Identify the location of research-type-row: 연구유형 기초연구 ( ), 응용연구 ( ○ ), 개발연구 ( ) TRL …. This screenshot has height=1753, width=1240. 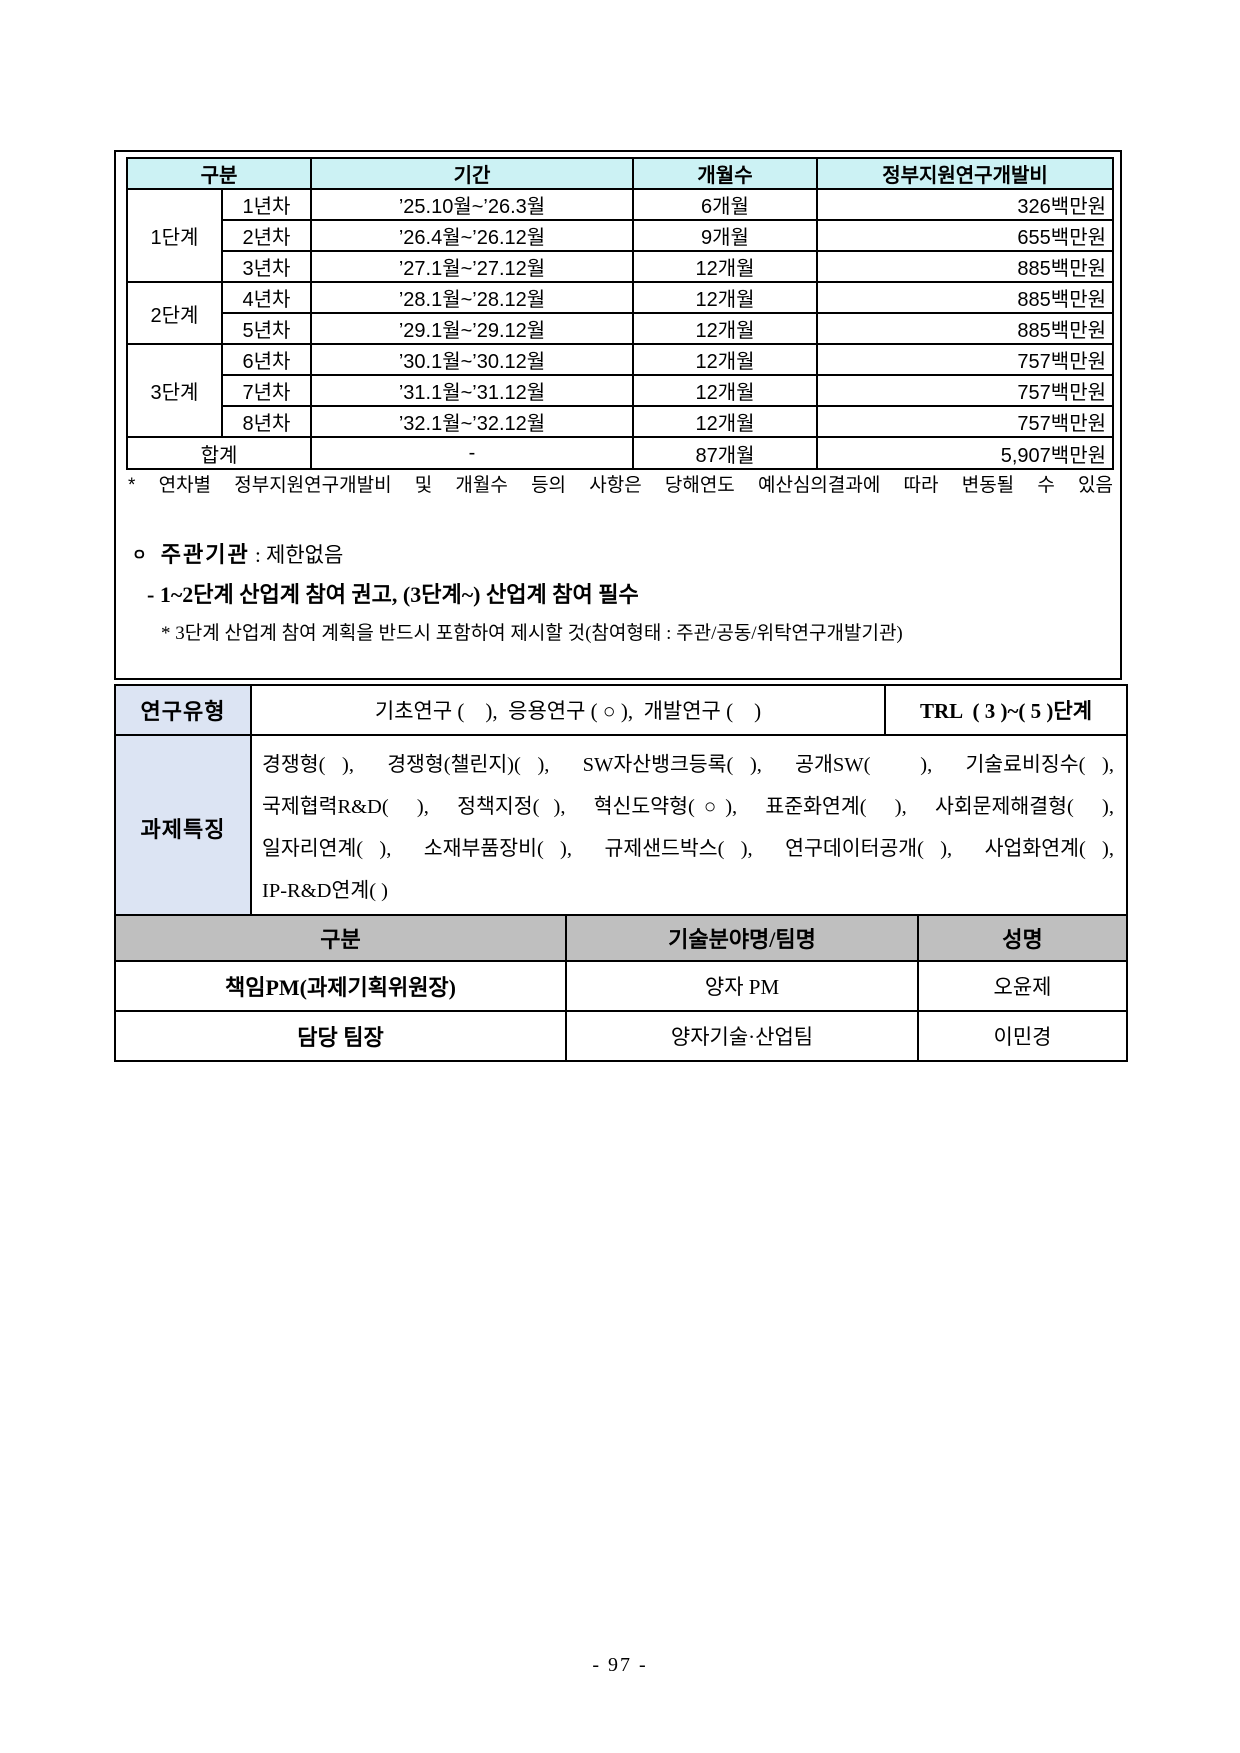
(621, 710).